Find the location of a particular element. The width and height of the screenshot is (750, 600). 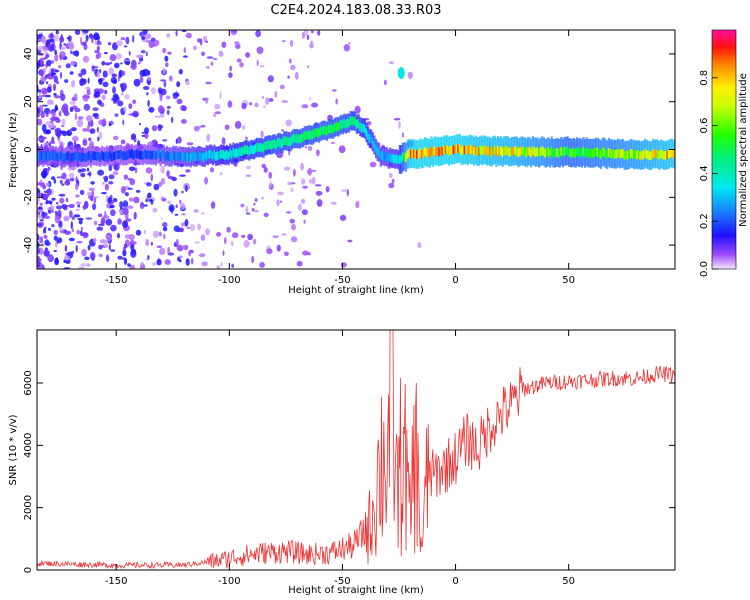

spectrogram-y-label: Frequency (Hz) is located at coordinates (13, 150).